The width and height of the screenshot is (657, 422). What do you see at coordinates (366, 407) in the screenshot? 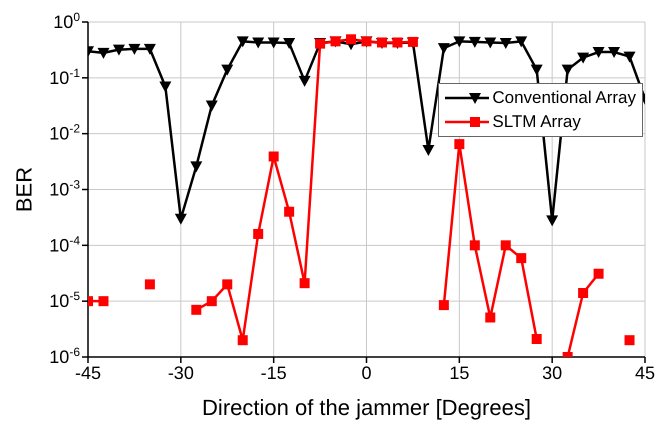
I see `x-axis-title: Direction of the jammer [Degrees]` at bounding box center [366, 407].